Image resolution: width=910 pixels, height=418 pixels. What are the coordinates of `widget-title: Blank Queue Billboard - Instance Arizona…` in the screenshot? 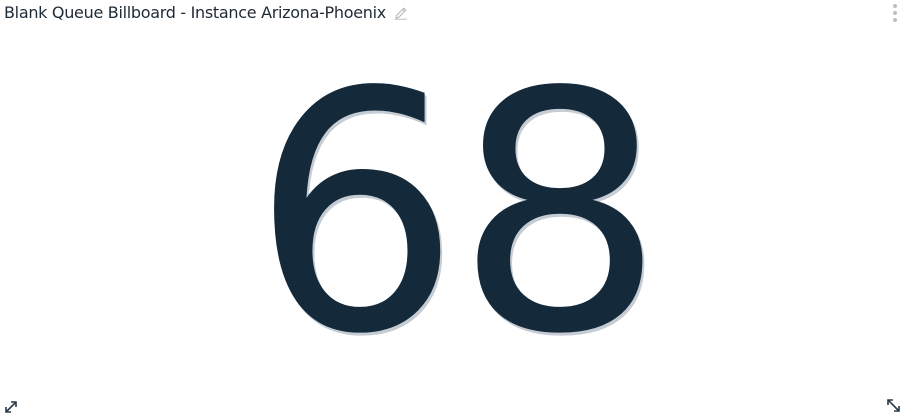 It's located at (195, 12).